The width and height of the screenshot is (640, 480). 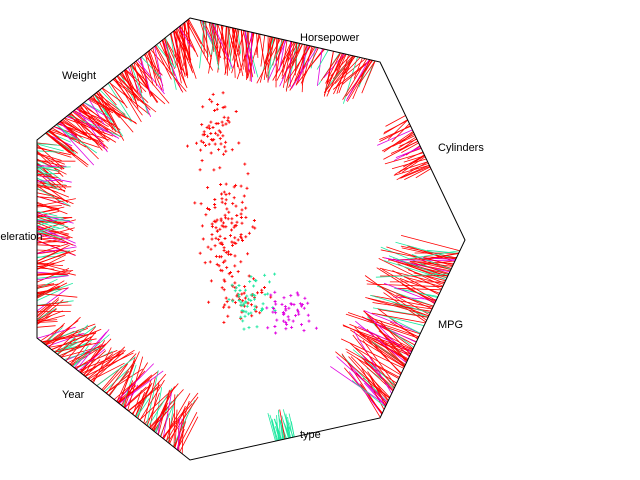 I want to click on anchor-label-horsepower: Horsepower, so click(x=330, y=38).